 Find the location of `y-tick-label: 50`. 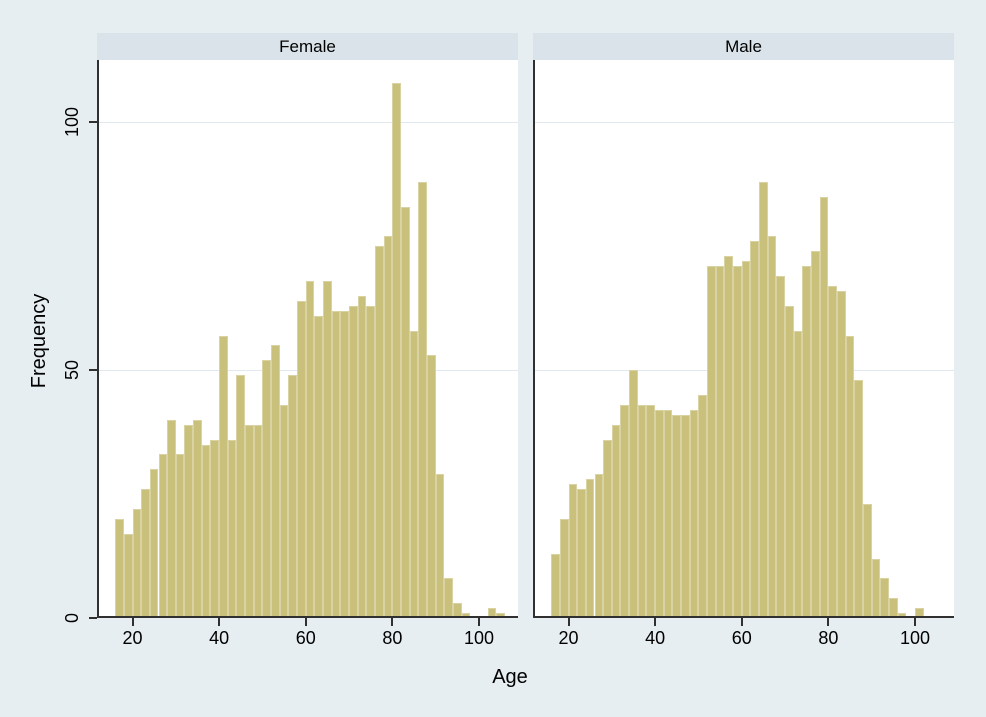

y-tick-label: 50 is located at coordinates (72, 370).